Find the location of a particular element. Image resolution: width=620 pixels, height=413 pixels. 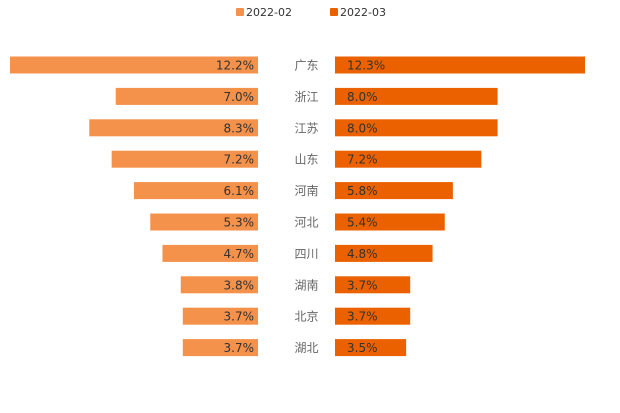

category-label-江苏: 江苏 is located at coordinates (306, 128).